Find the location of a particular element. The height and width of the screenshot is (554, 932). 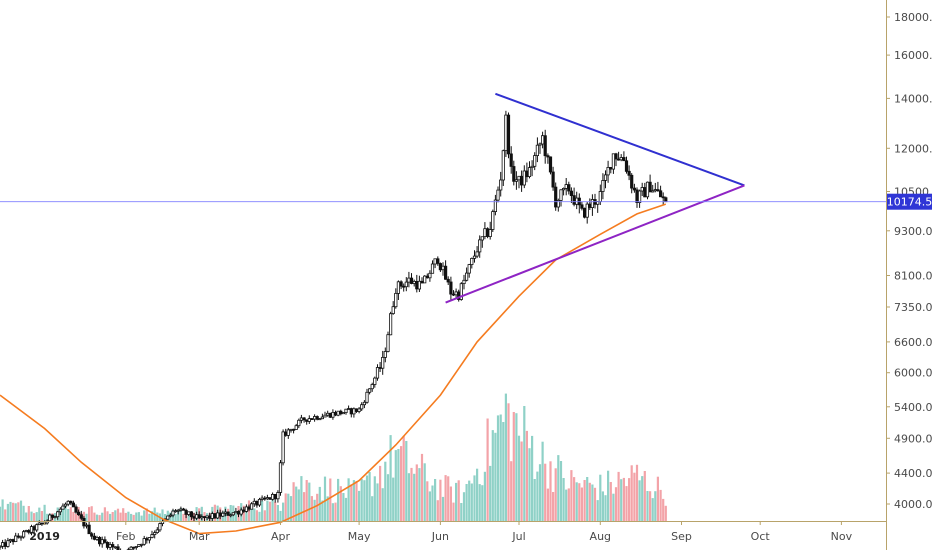

x-tick-label: Mar is located at coordinates (199, 536).